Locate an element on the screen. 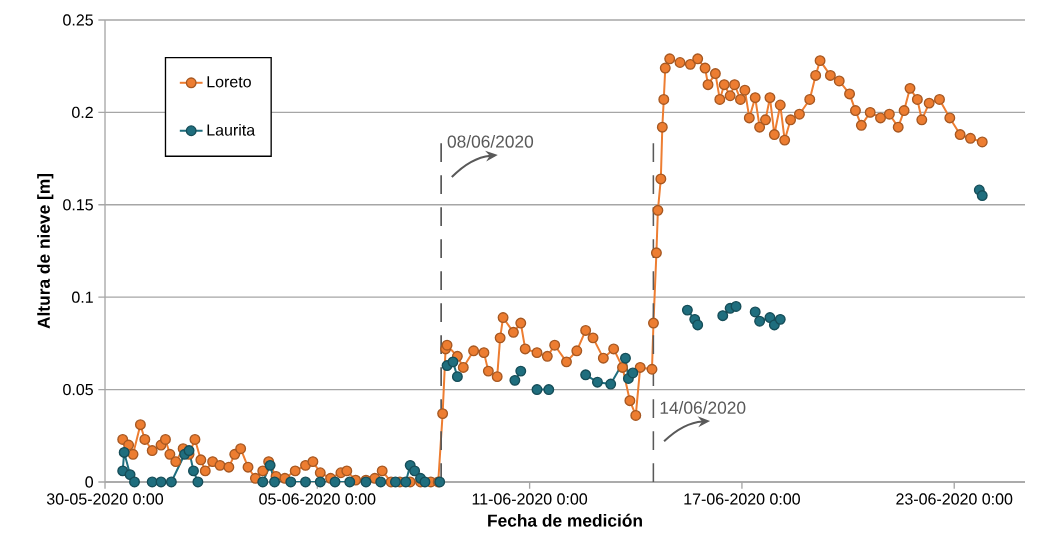  ref-line-label: 08/06/2020 is located at coordinates (490, 141).